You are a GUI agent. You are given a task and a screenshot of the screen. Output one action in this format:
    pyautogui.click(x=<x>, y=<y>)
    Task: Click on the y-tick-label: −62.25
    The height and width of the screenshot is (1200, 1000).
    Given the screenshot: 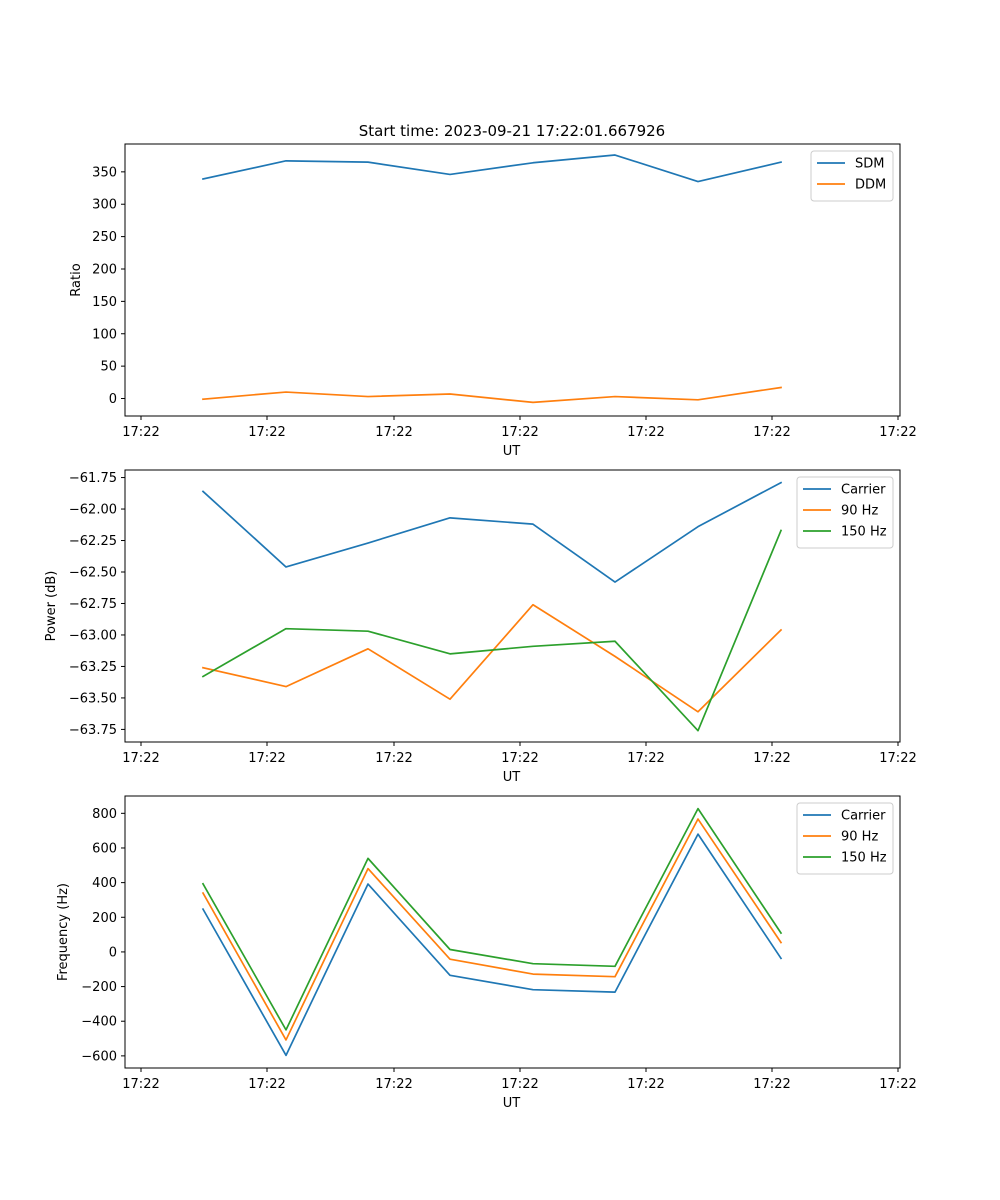 What is the action you would take?
    pyautogui.click(x=93, y=541)
    